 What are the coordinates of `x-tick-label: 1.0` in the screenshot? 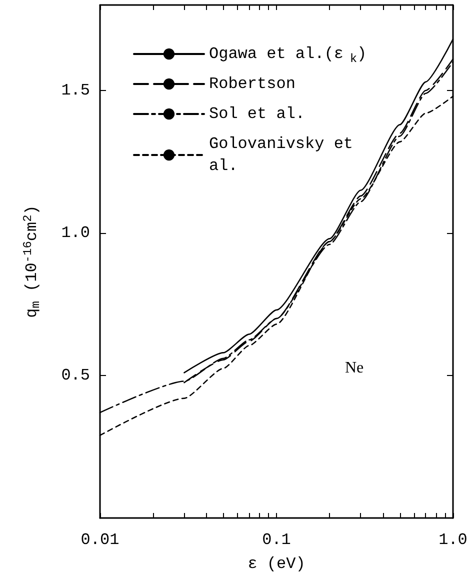 It's located at (453, 540).